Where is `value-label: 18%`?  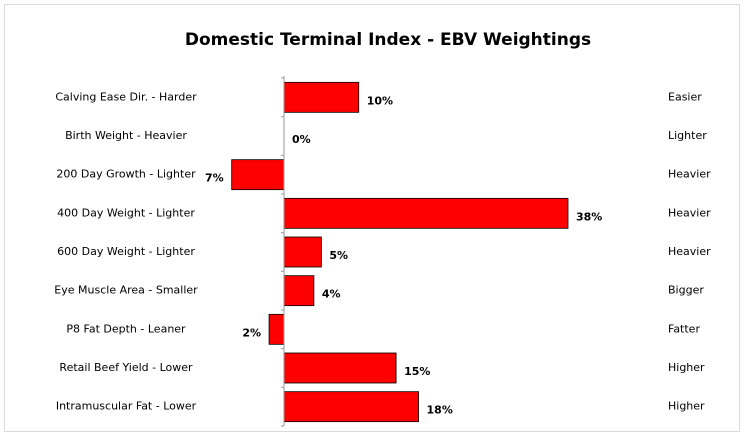
value-label: 18% is located at coordinates (440, 410).